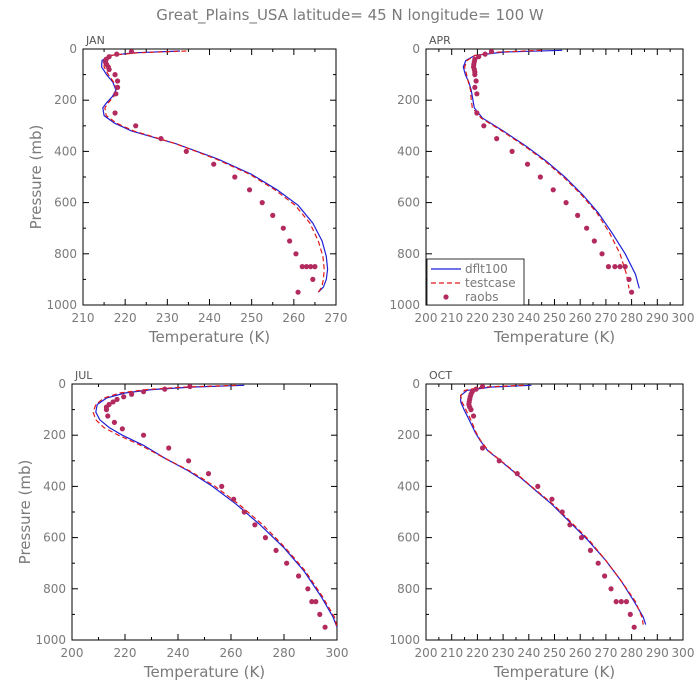  I want to click on legend-label-dflt100: dflt100, so click(486, 269).